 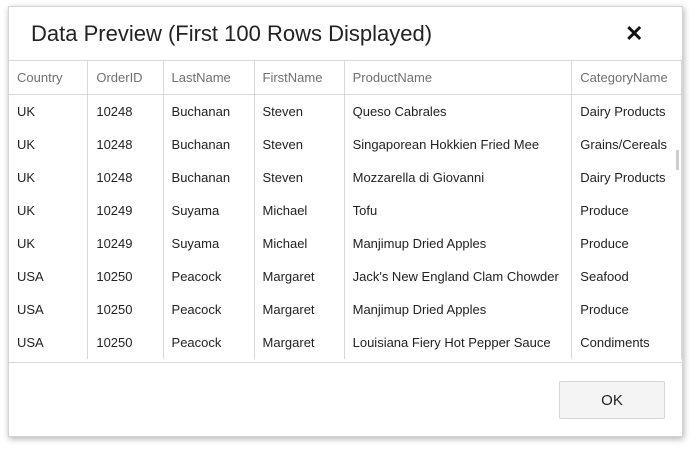 What do you see at coordinates (626, 144) in the screenshot?
I see `cell-categoryname: Grains/Cereals` at bounding box center [626, 144].